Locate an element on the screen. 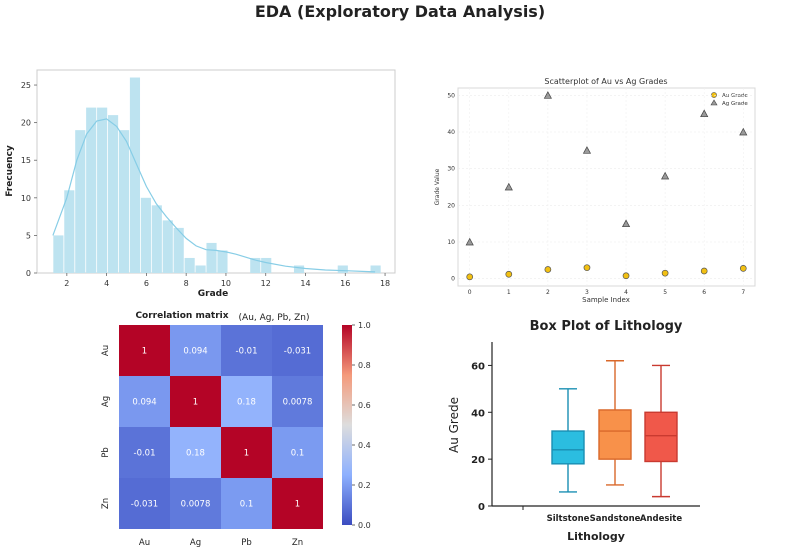 The height and width of the screenshot is (550, 800). x-tick-label: 7 is located at coordinates (743, 292).